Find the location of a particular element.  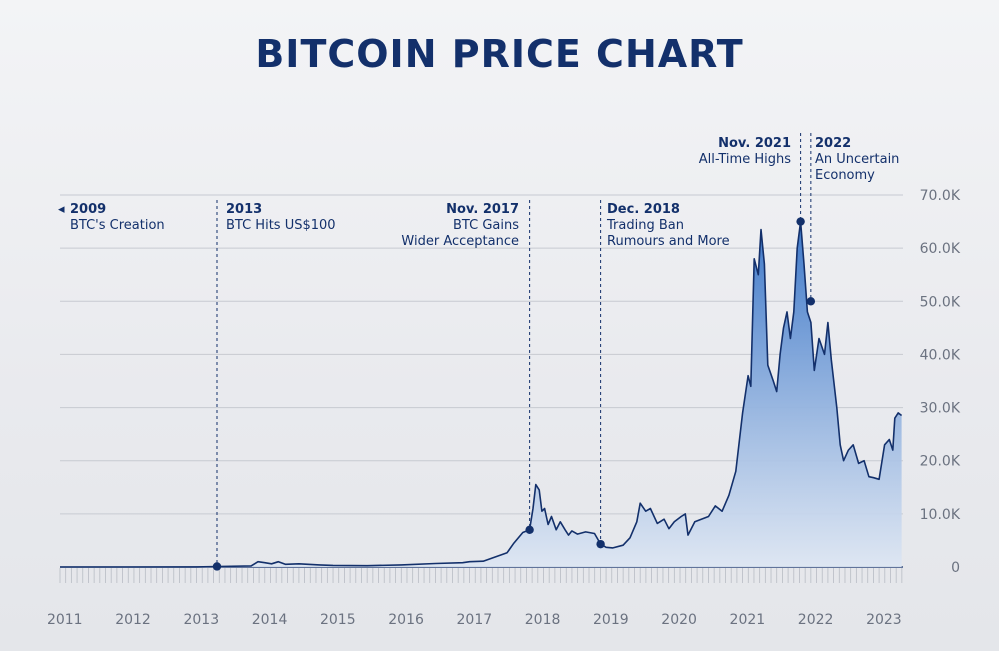

annotation-text: BTC's Creation is located at coordinates (117, 225).